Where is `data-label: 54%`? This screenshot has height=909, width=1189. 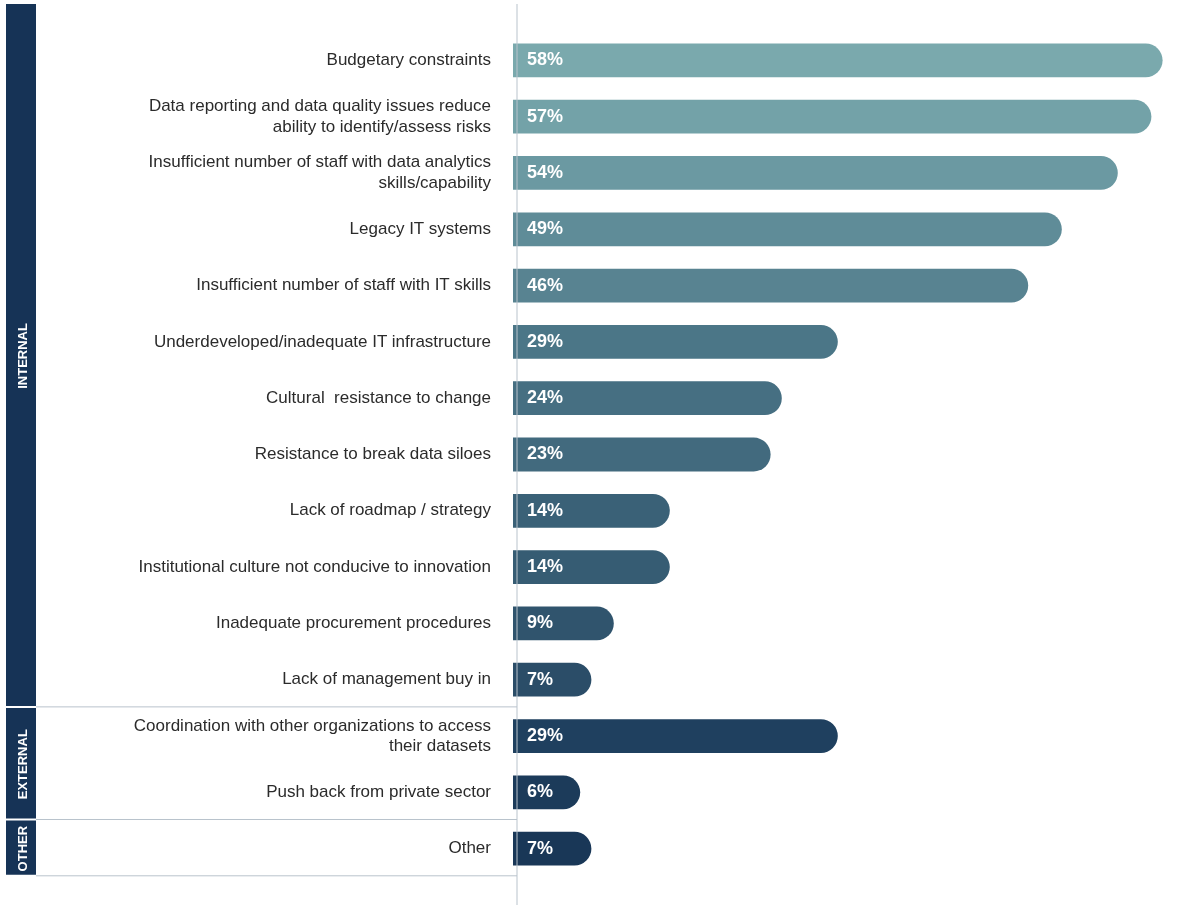 data-label: 54% is located at coordinates (545, 171).